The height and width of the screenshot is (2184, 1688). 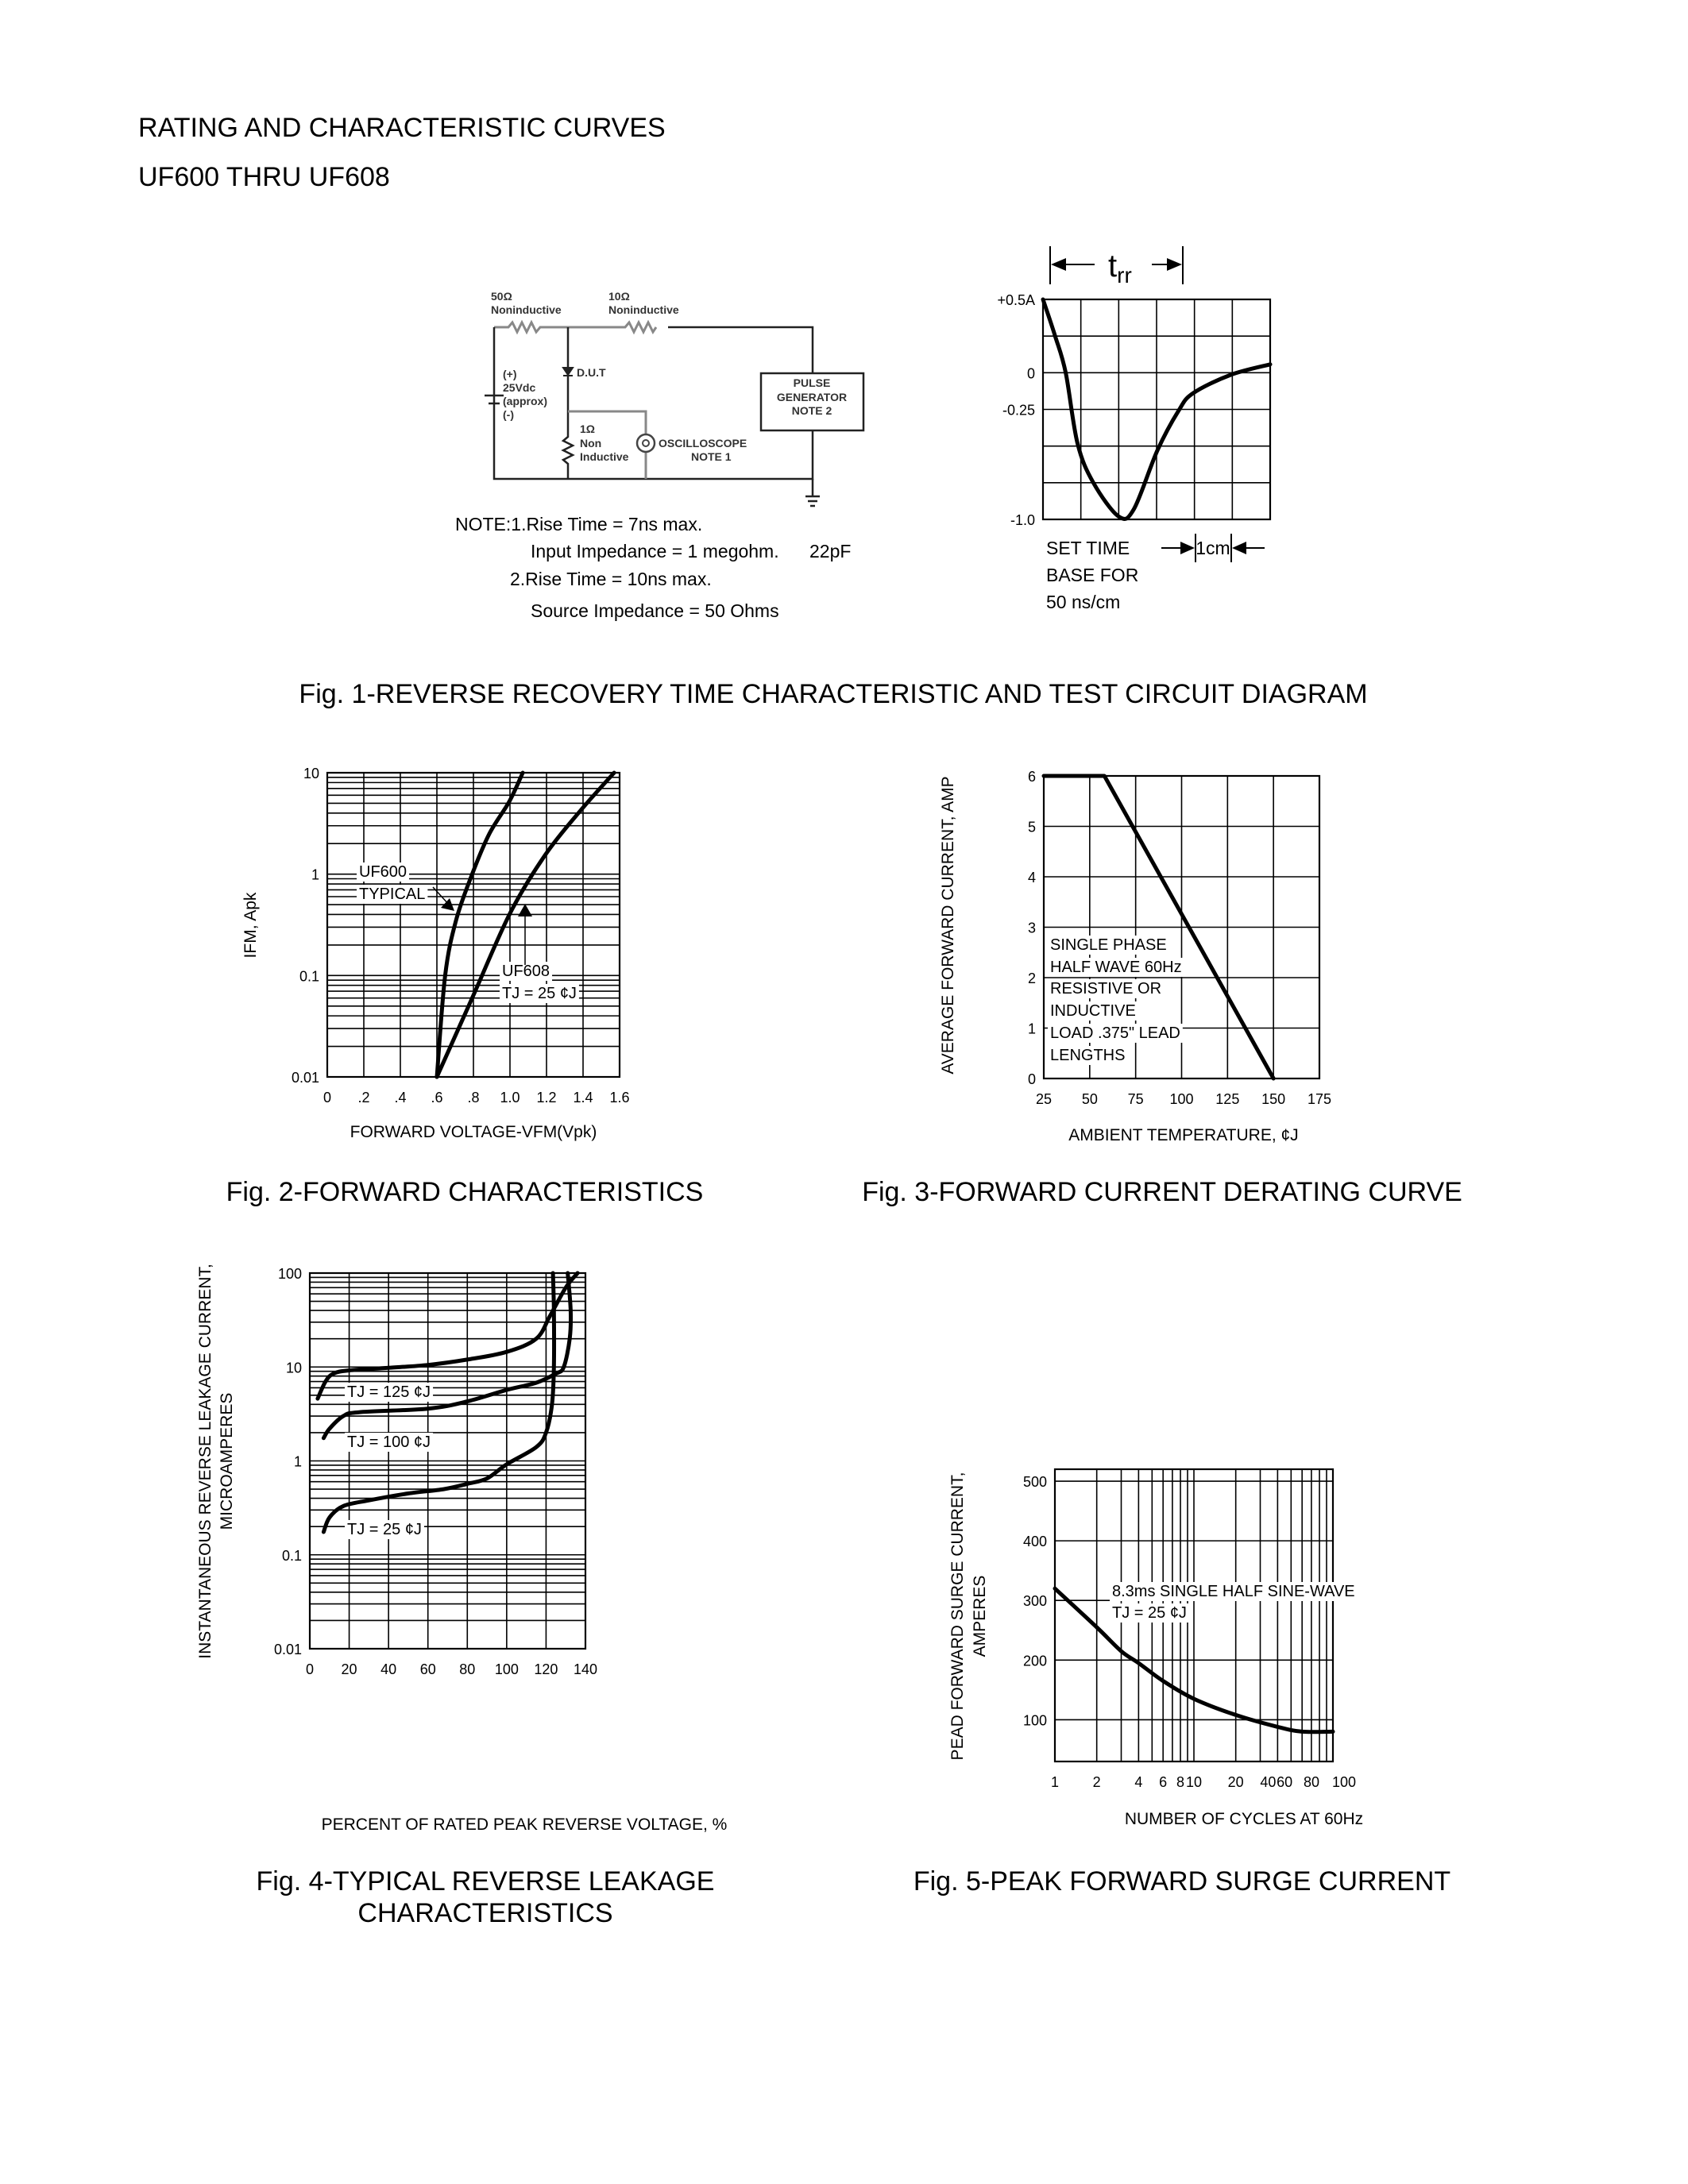 What do you see at coordinates (1194, 1782) in the screenshot?
I see `x-tick-label: 10` at bounding box center [1194, 1782].